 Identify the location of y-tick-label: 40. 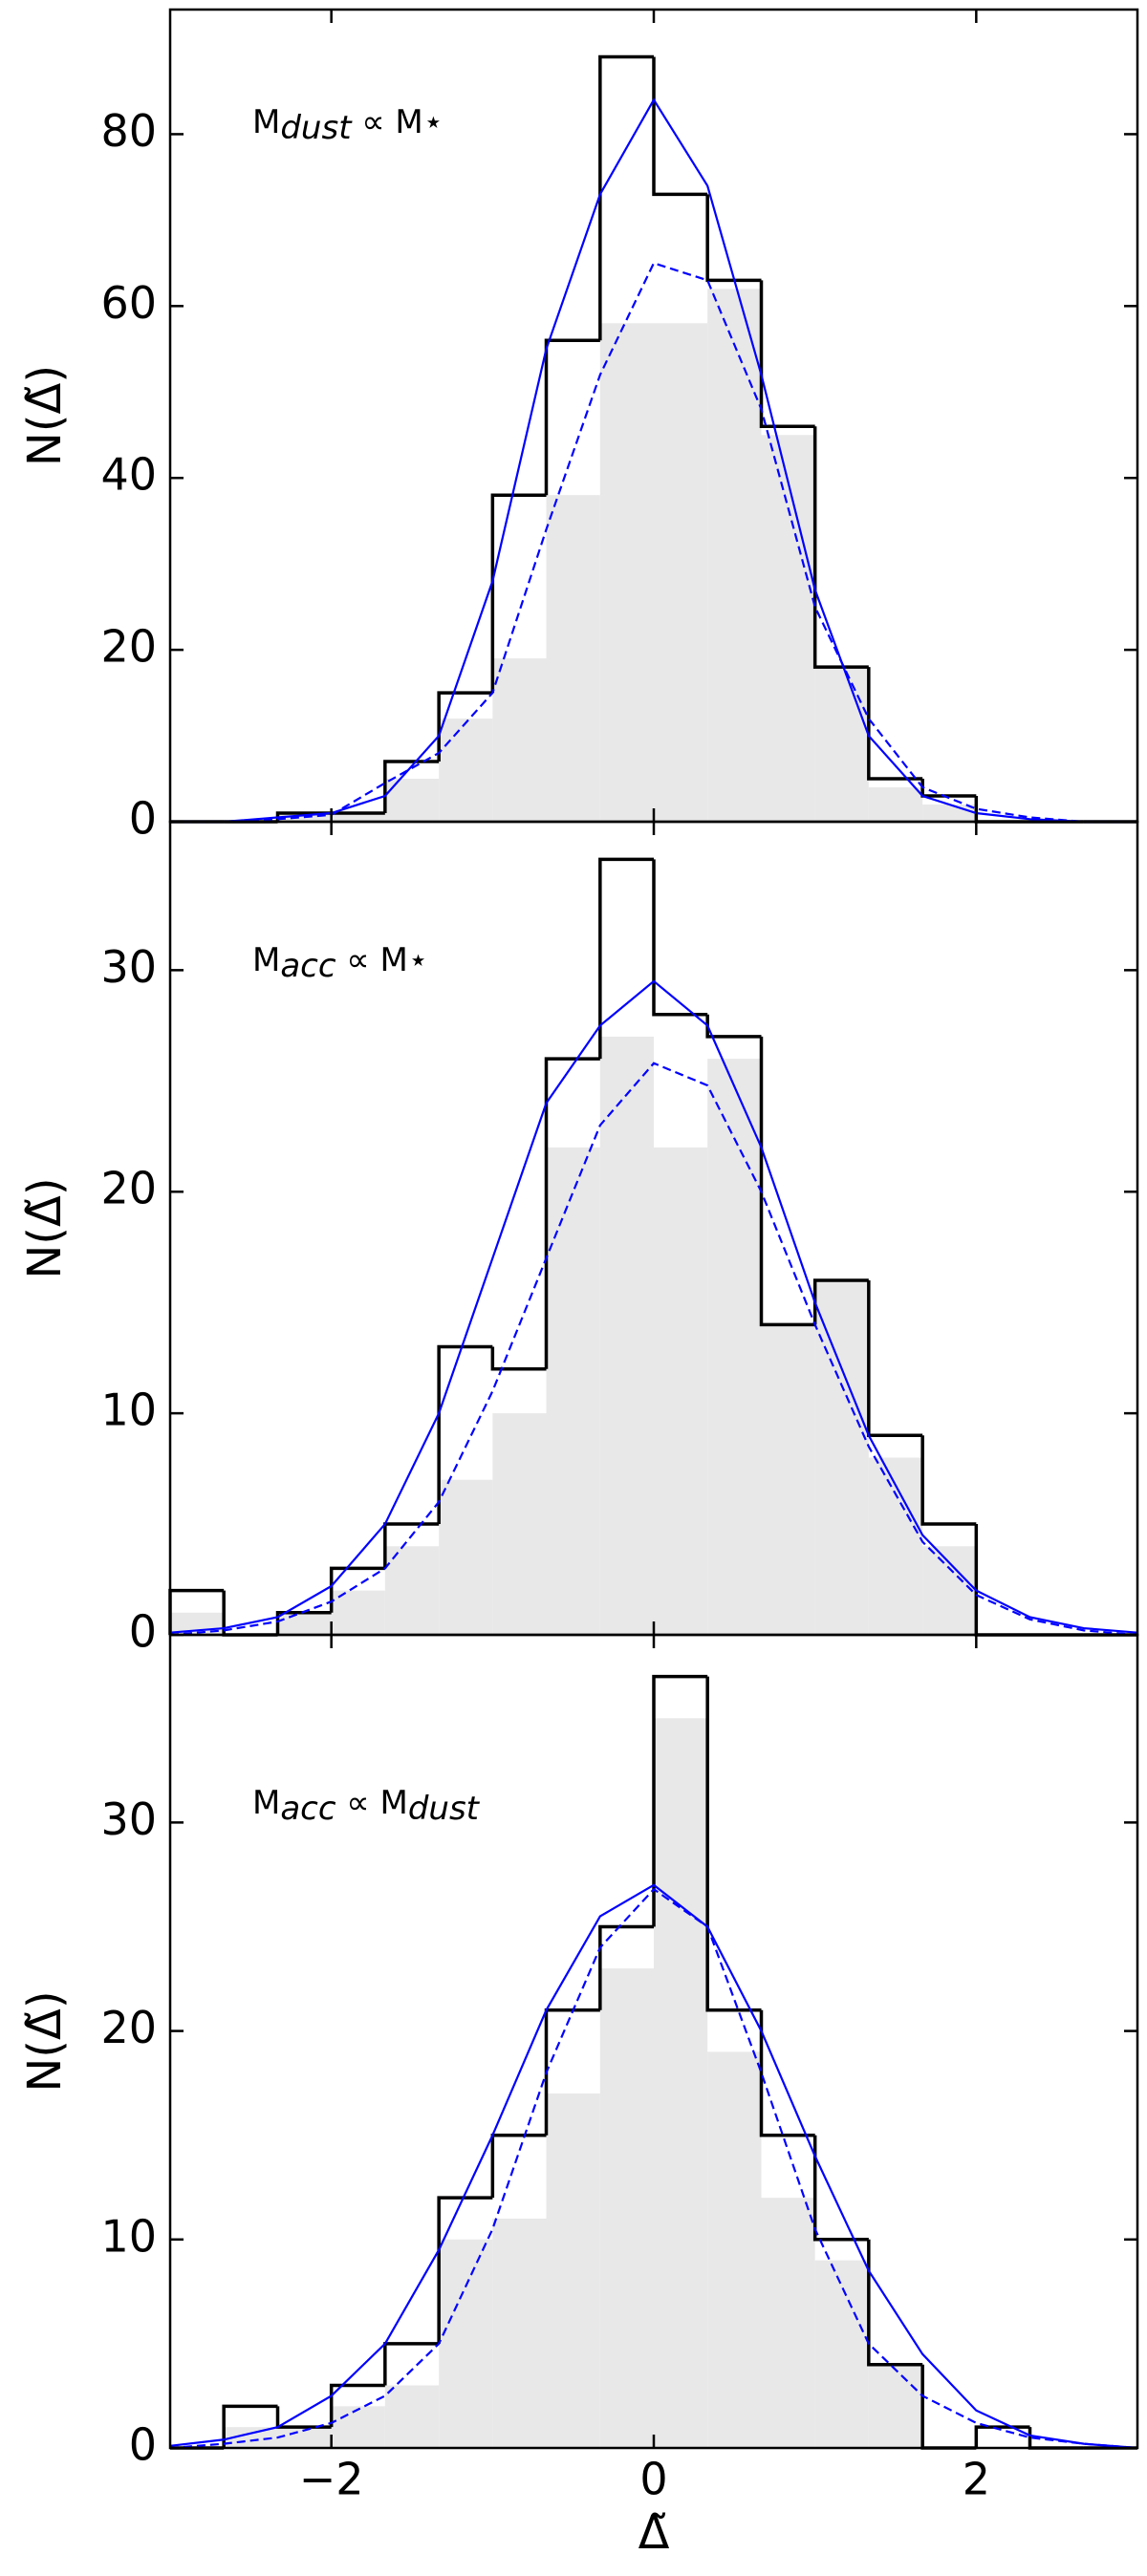
(128, 475).